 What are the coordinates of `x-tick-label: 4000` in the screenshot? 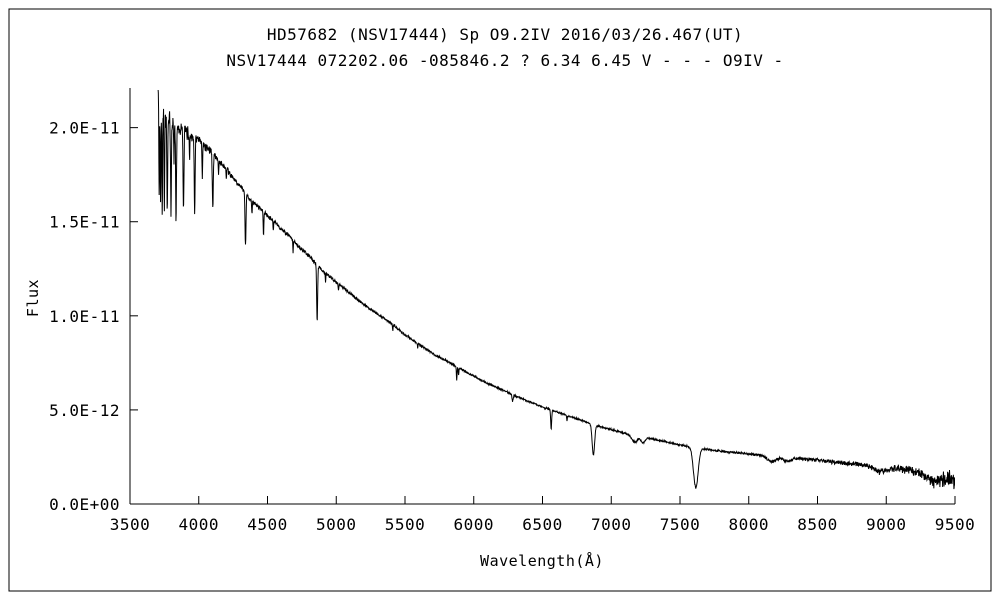 It's located at (198, 524).